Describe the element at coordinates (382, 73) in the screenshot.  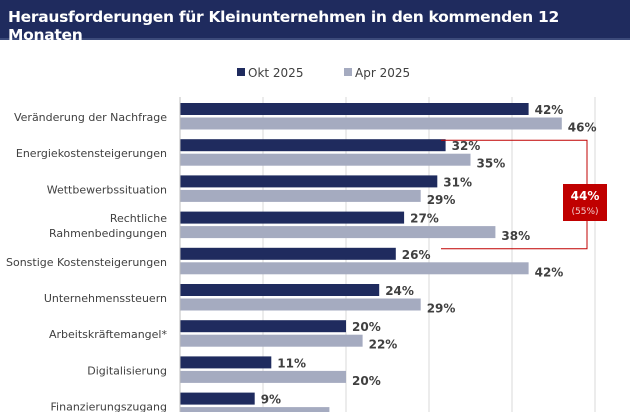
I see `legend-label: Apr 2025` at that location.